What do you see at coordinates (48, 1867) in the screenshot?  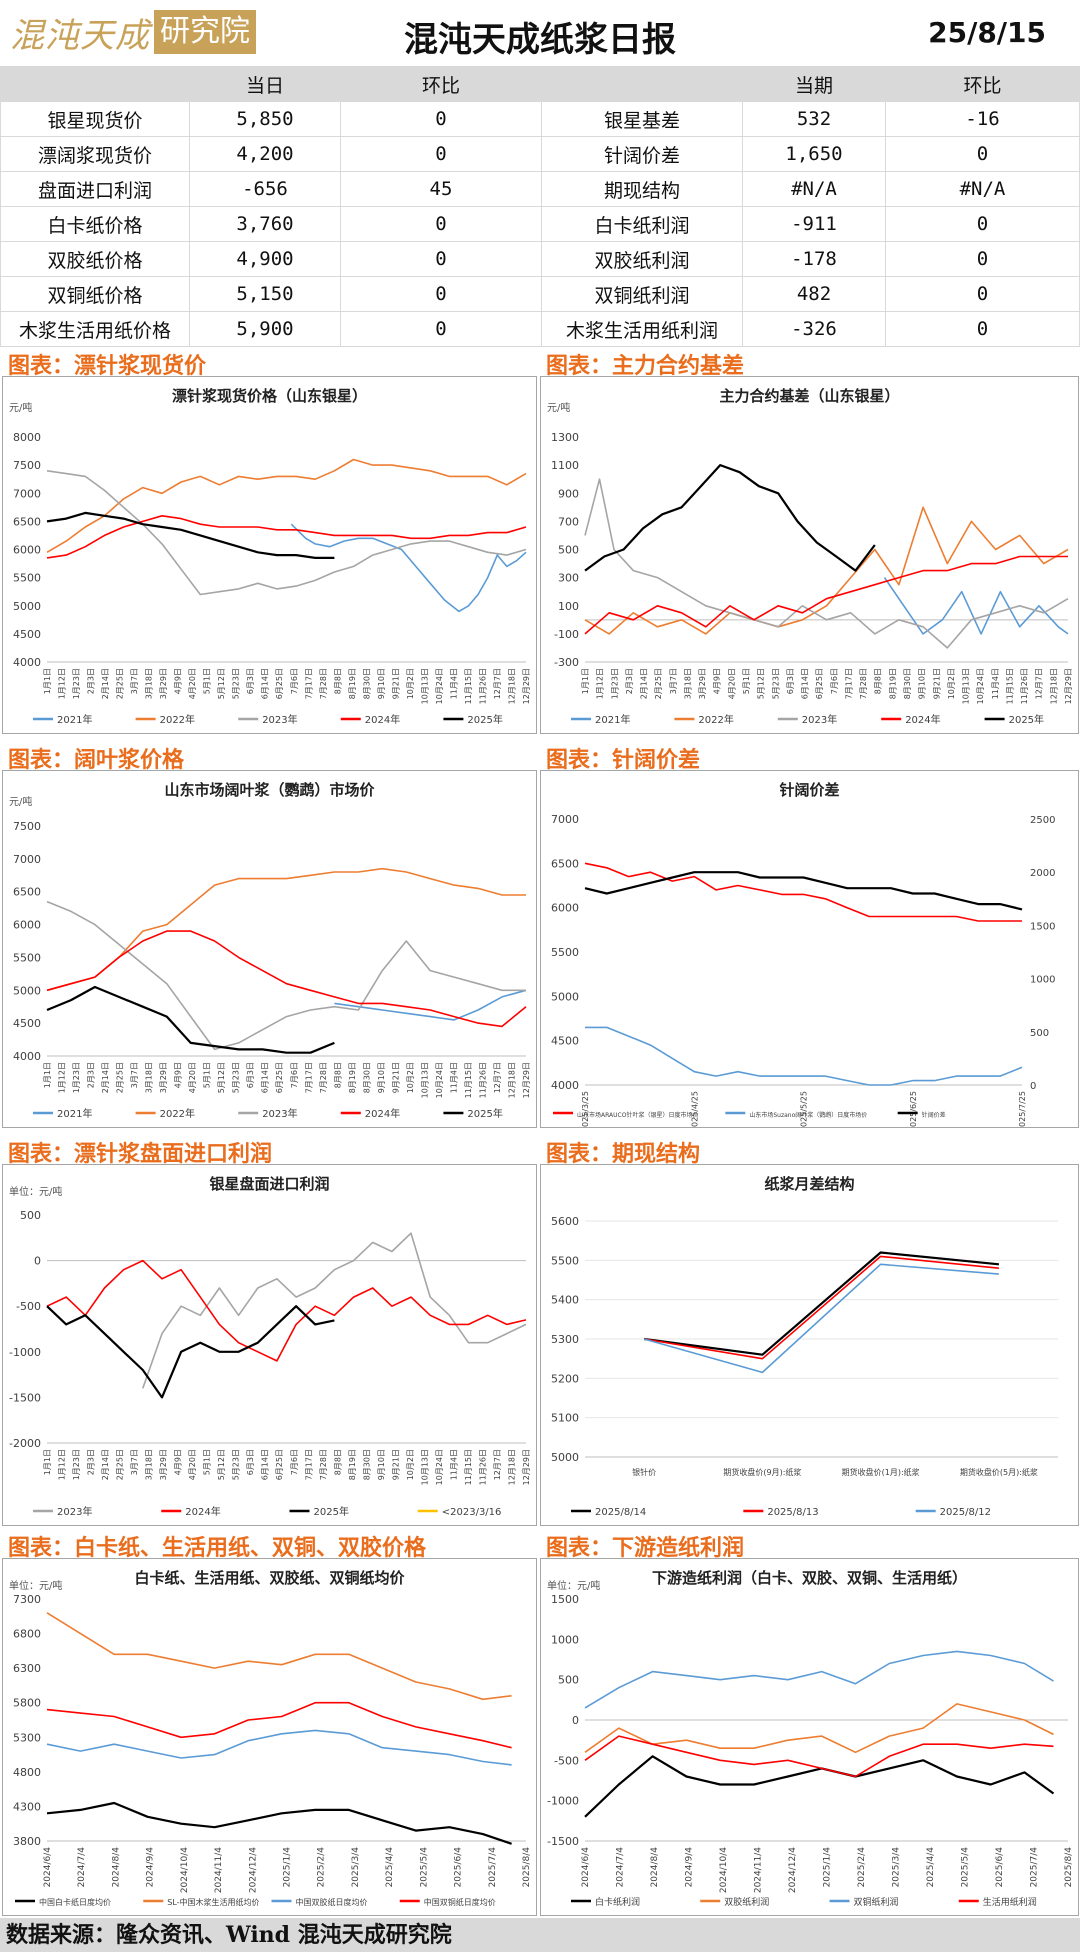 I see `x-tick-label: 2024/6/4` at bounding box center [48, 1867].